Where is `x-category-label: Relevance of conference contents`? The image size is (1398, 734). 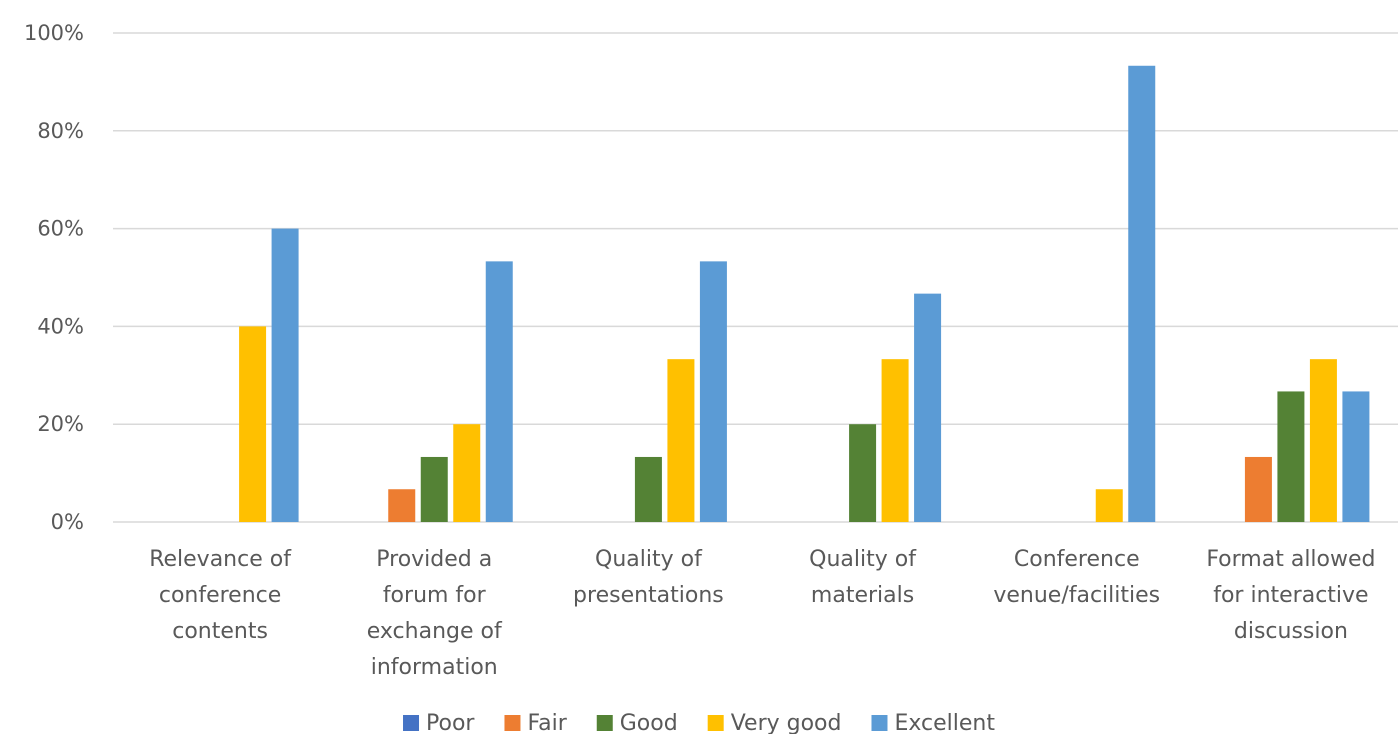 x-category-label: Relevance of conference contents is located at coordinates (220, 595).